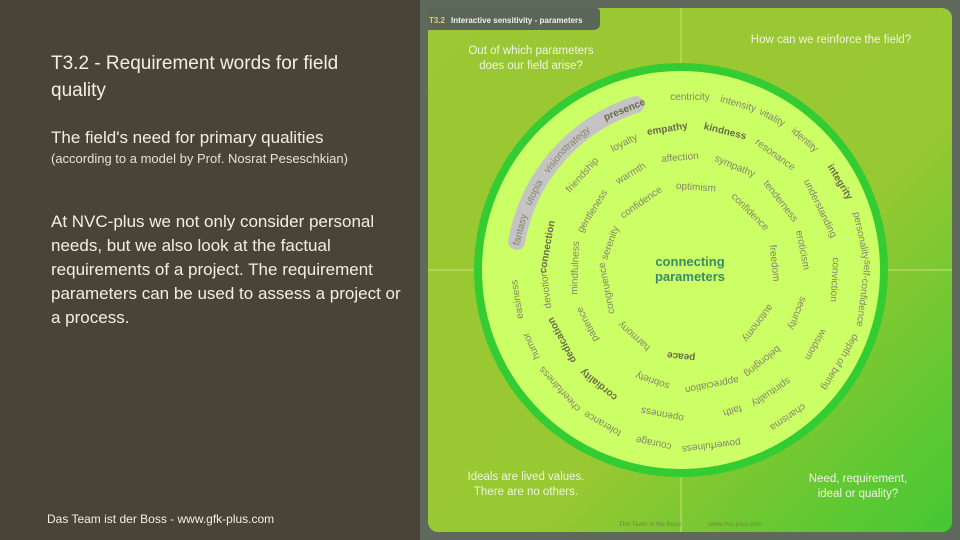 The width and height of the screenshot is (960, 540). I want to click on diagram-question: Ideals are lived values., so click(526, 477).